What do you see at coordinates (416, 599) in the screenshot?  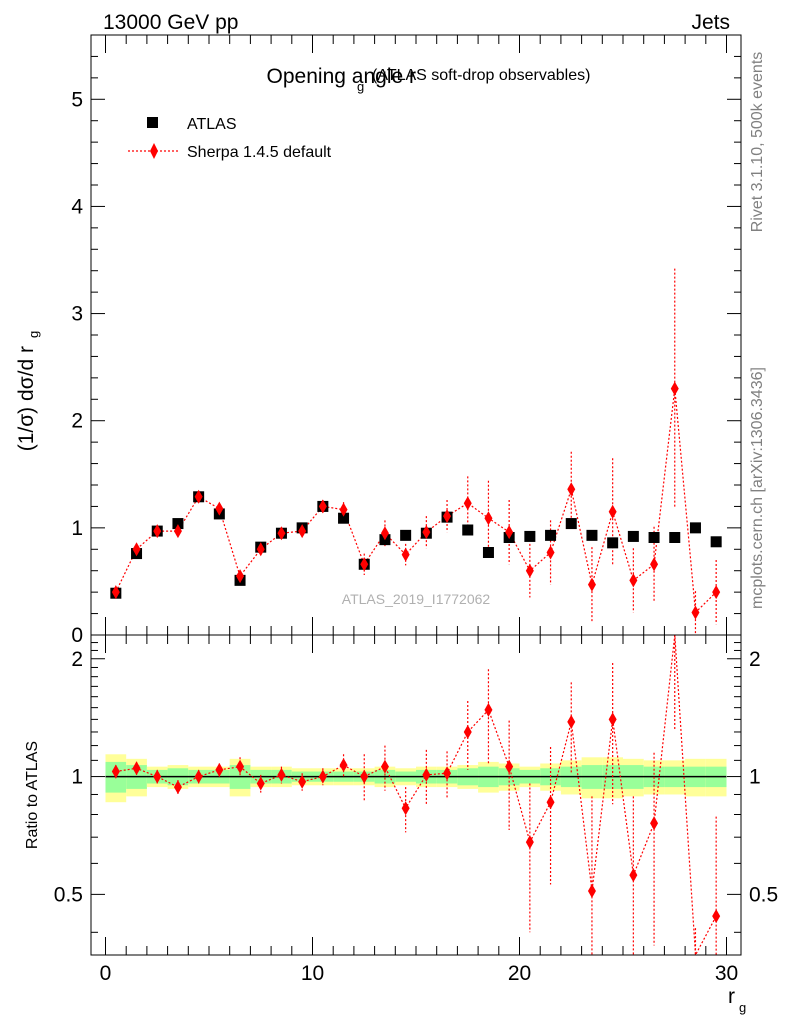 I see `analysis-watermark: ATLAS_2019_I1772062` at bounding box center [416, 599].